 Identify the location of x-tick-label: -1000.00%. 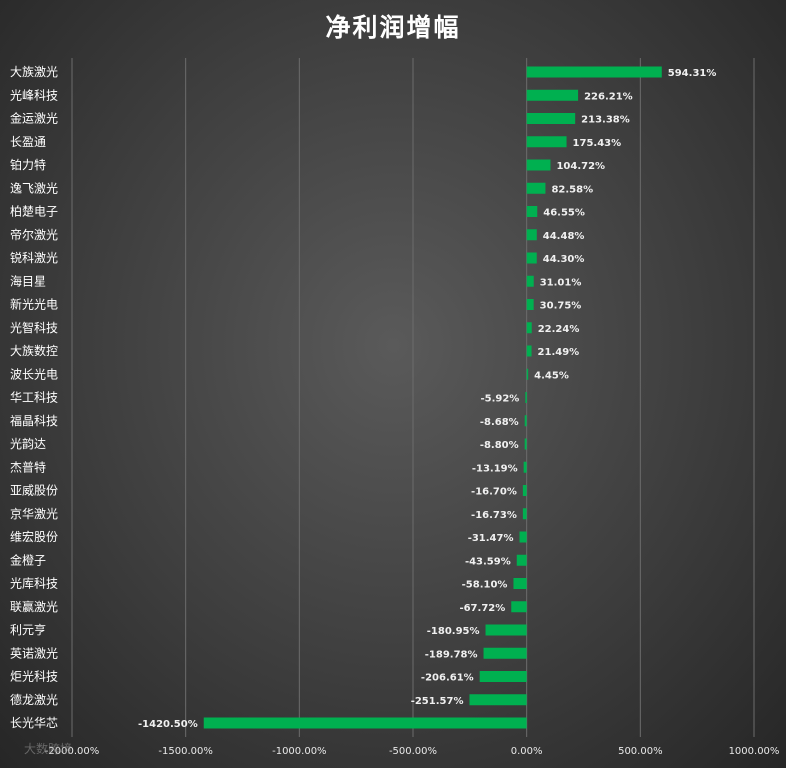
(299, 751).